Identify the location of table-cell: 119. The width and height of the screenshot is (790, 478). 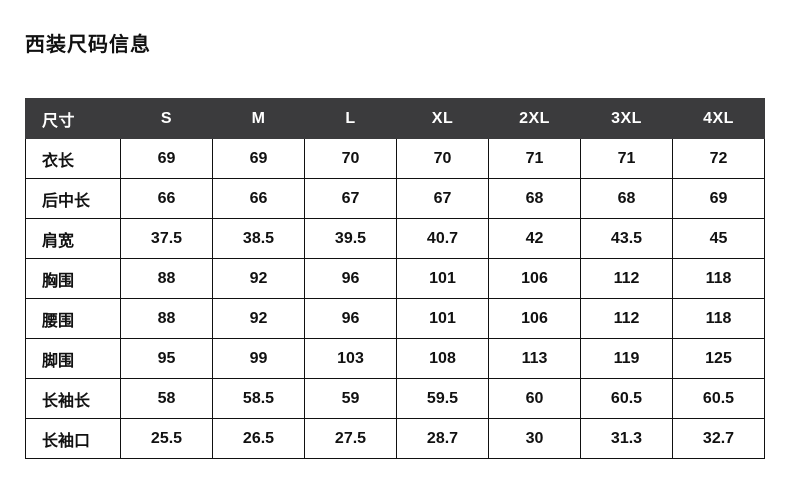
(626, 358).